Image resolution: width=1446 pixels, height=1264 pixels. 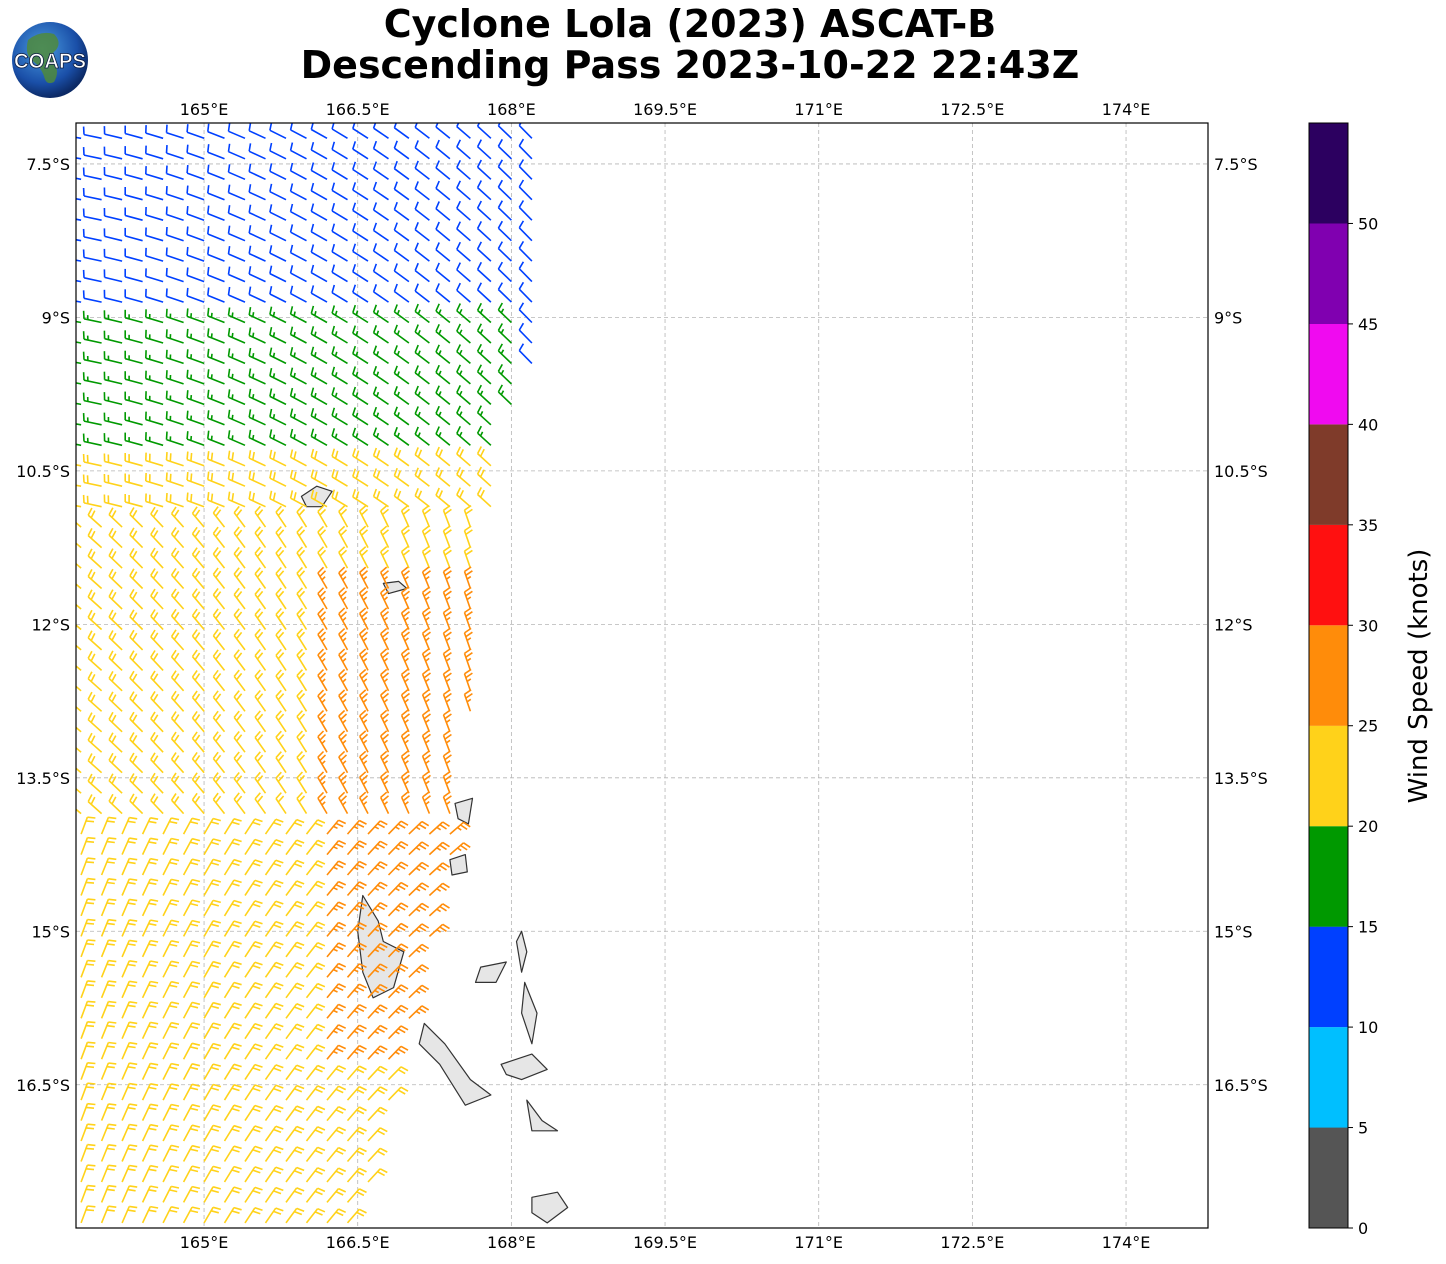 I want to click on lat-label-left: 9°S, so click(x=56, y=317).